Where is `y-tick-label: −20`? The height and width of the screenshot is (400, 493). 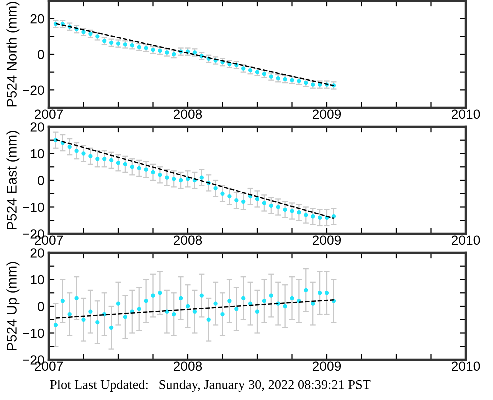 y-tick-label: −20 is located at coordinates (33, 91).